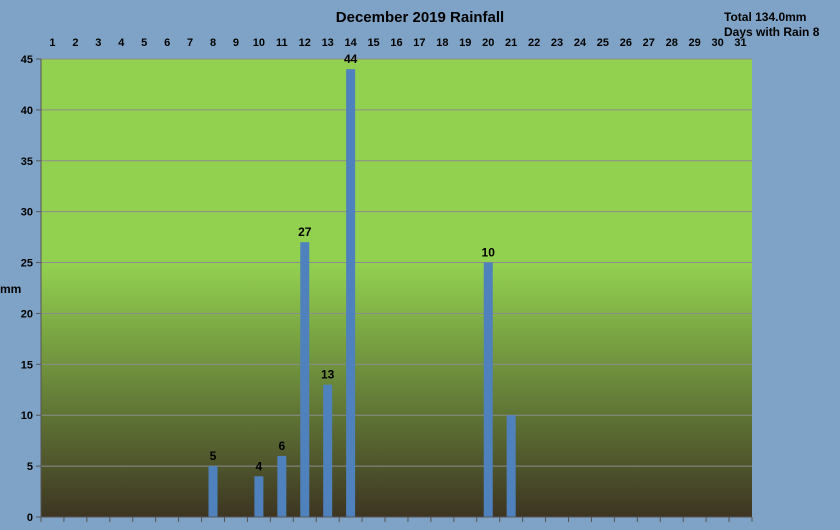 The image size is (840, 530). I want to click on x-tick-label: 15, so click(373, 43).